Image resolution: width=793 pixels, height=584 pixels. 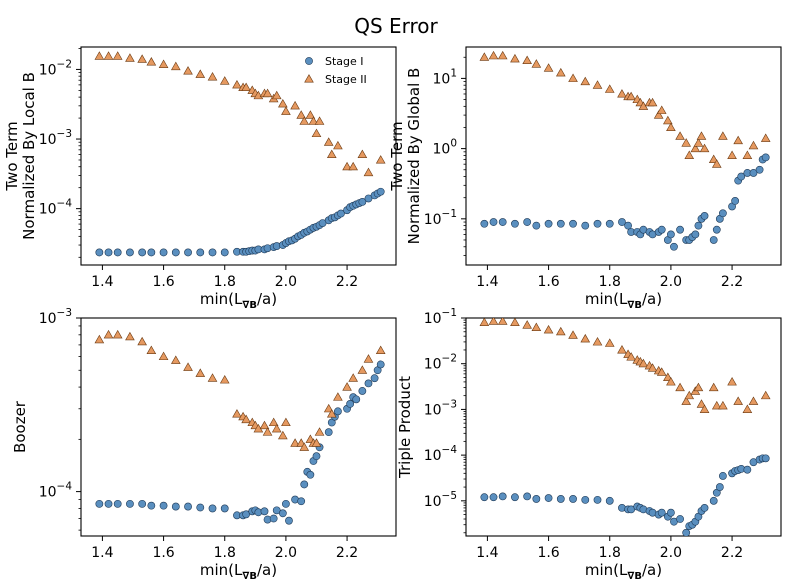 What do you see at coordinates (344, 61) in the screenshot?
I see `legend-label: Stage I` at bounding box center [344, 61].